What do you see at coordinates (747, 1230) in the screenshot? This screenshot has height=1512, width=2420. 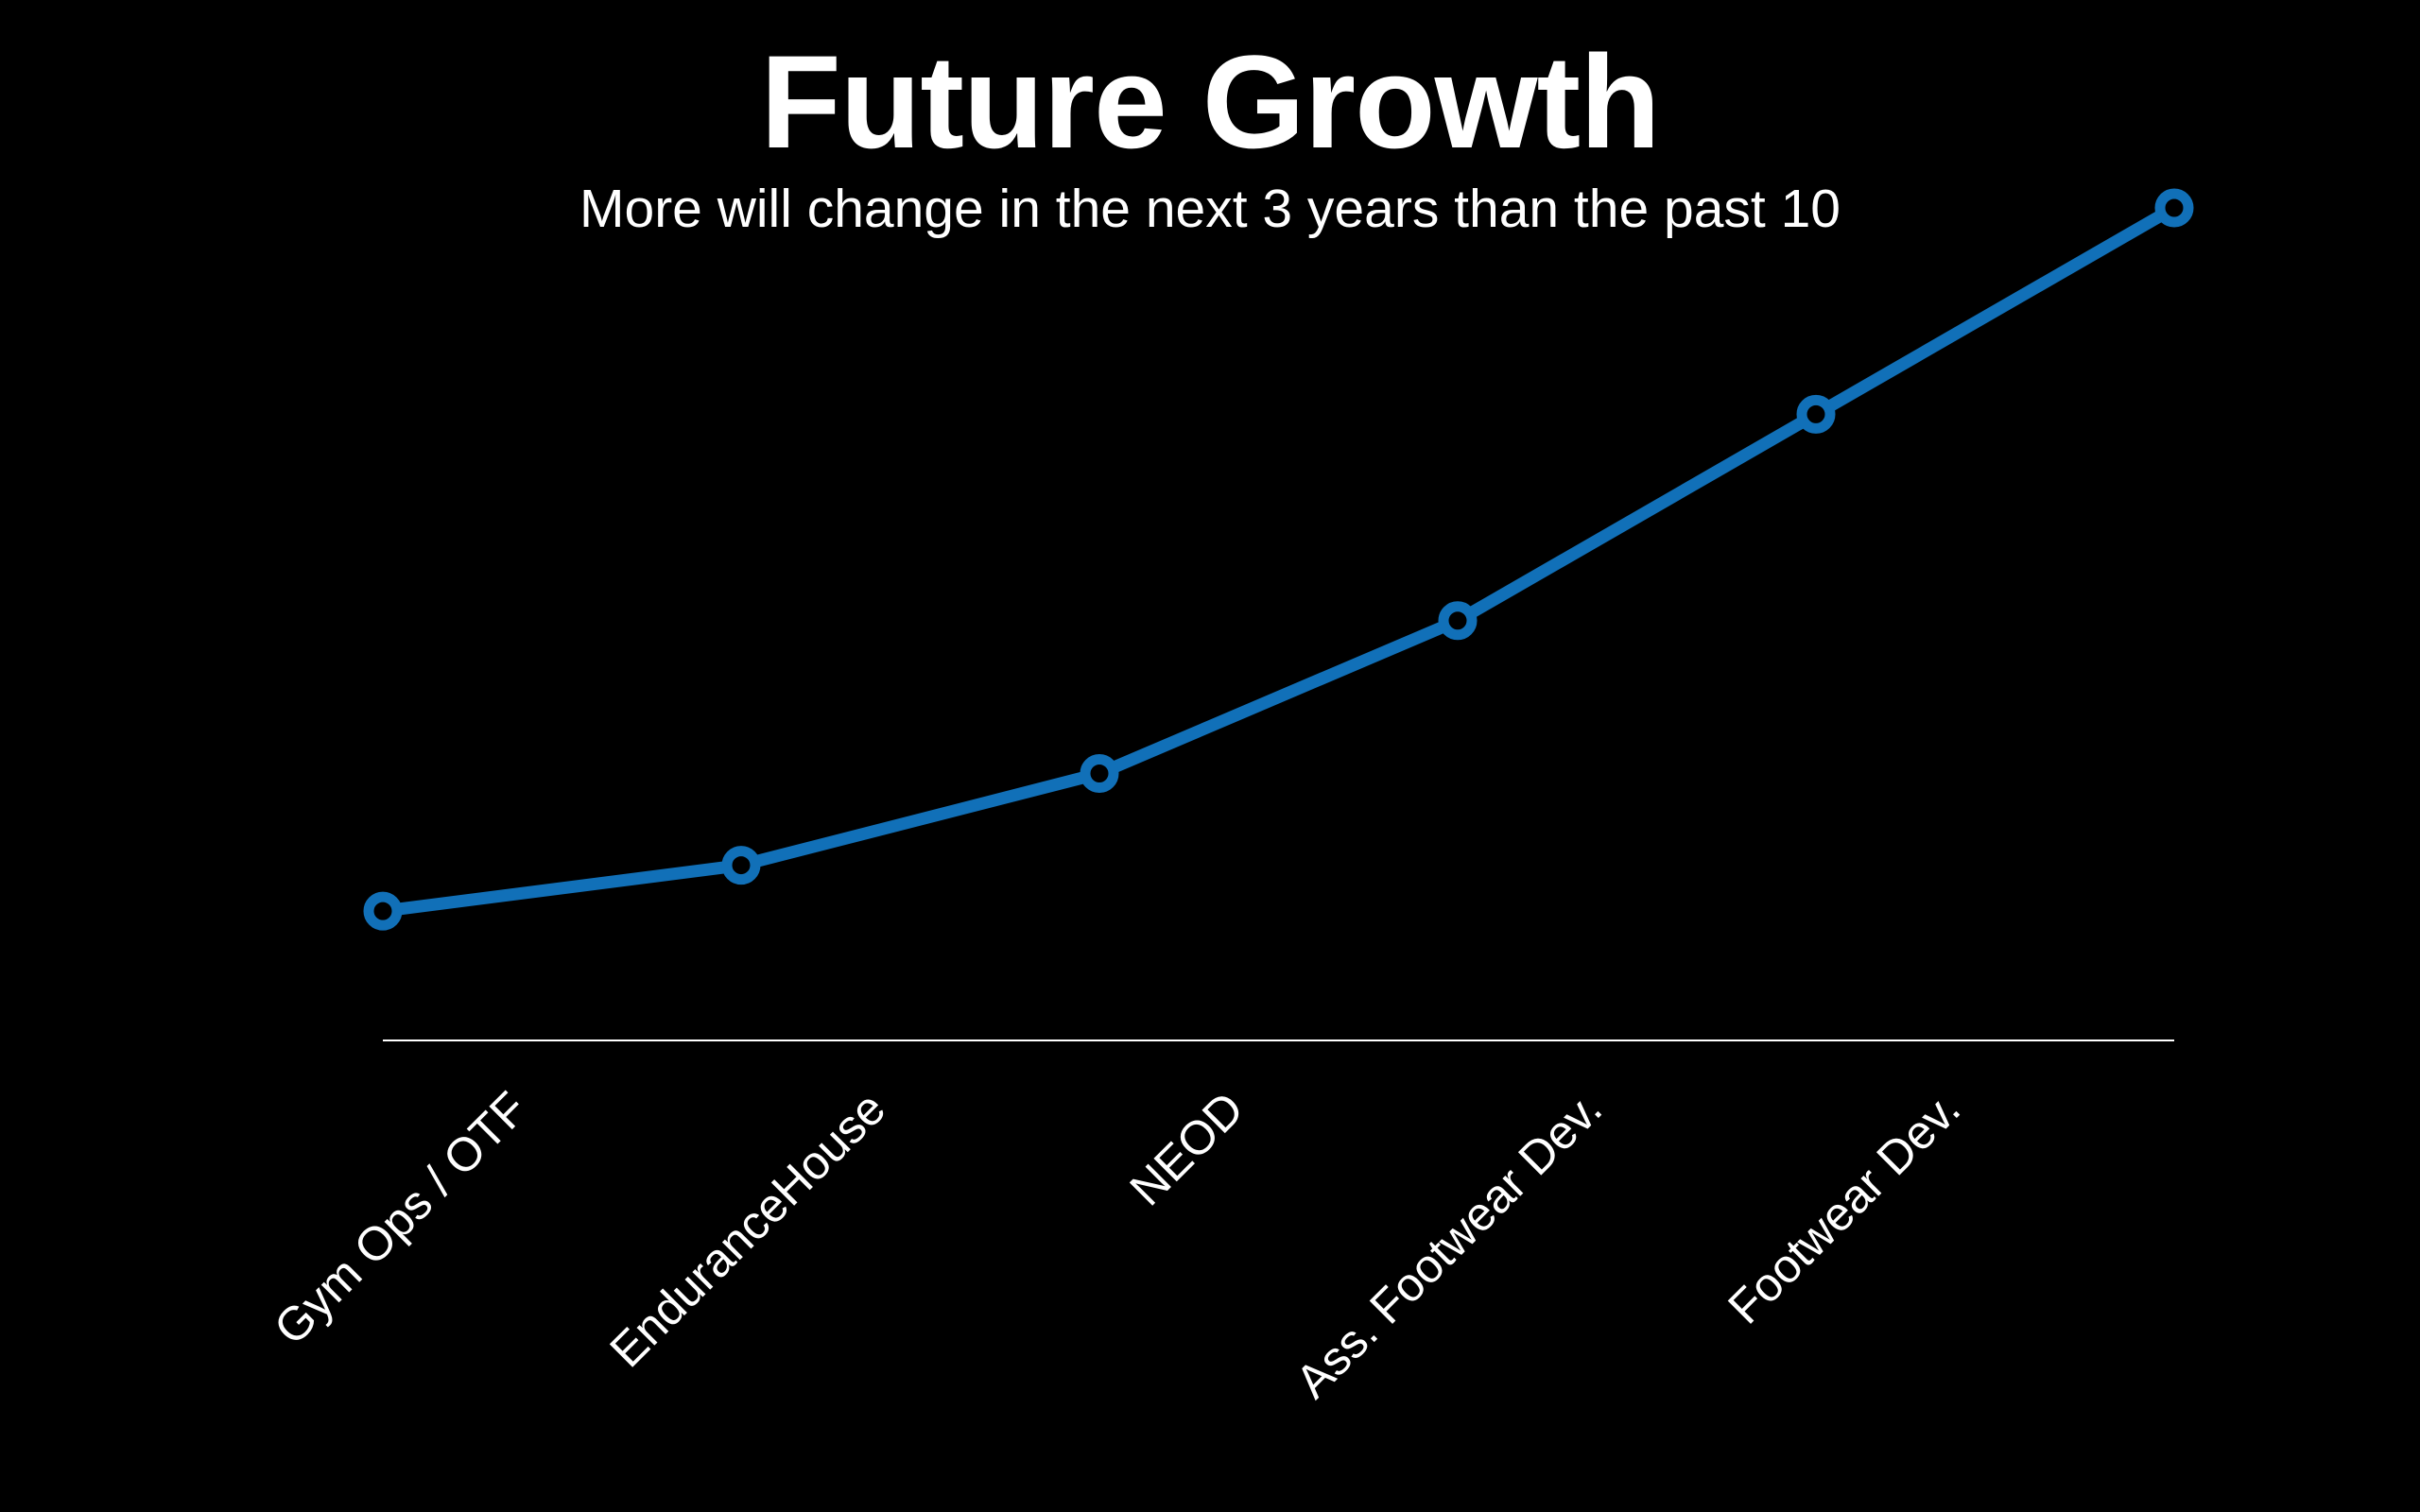 I see `x-tick-label: EnduranceHouse` at bounding box center [747, 1230].